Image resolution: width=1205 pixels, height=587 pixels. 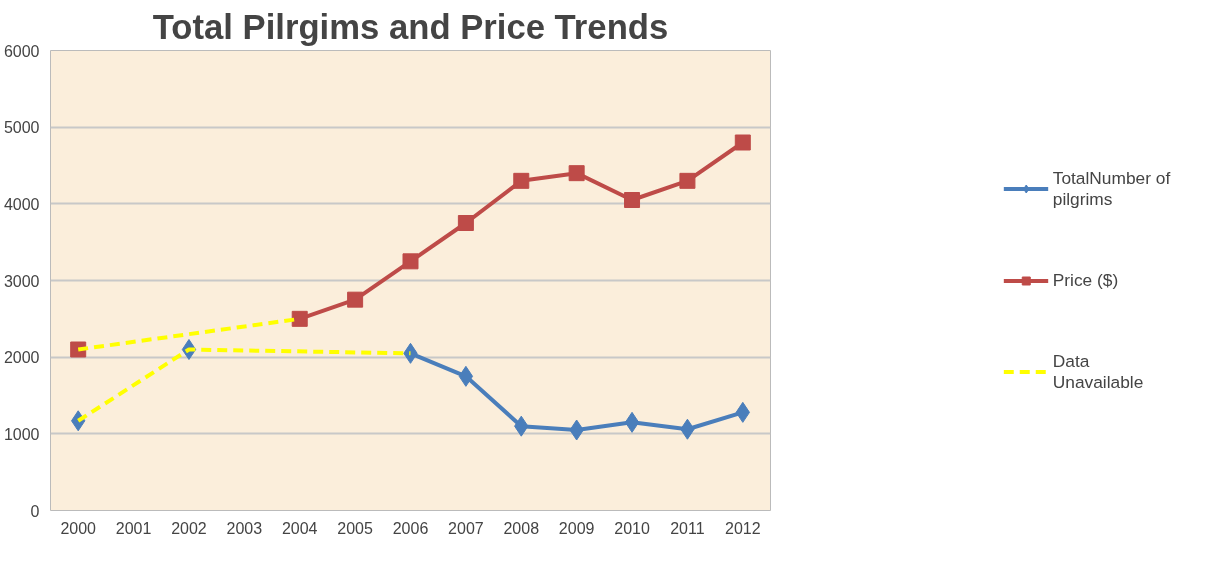 I want to click on x-tick-label: 2000, so click(x=78, y=528).